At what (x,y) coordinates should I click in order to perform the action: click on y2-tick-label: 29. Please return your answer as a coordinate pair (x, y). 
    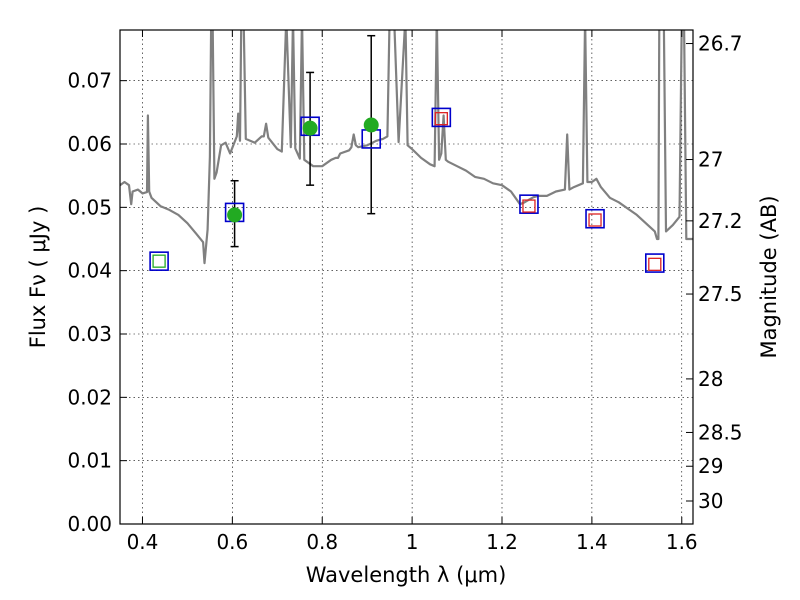
    Looking at the image, I should click on (710, 466).